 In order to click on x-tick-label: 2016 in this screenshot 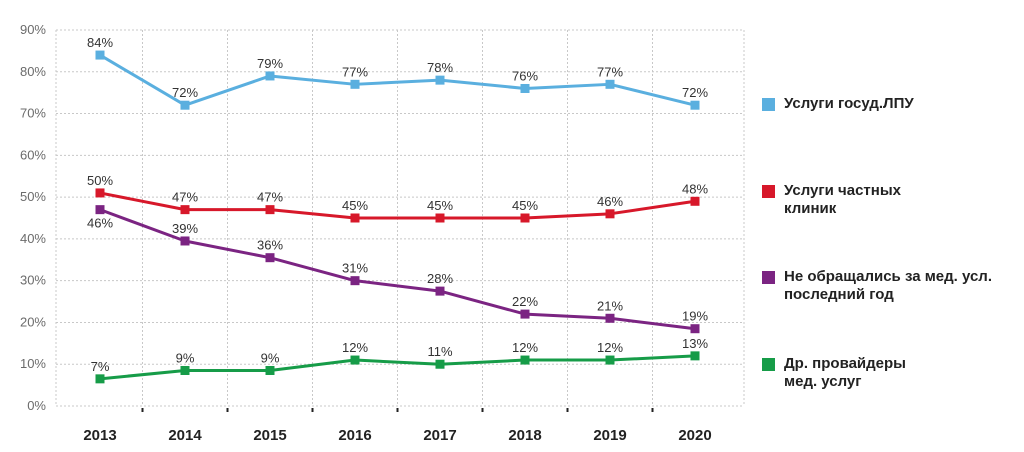, I will do `click(354, 435)`.